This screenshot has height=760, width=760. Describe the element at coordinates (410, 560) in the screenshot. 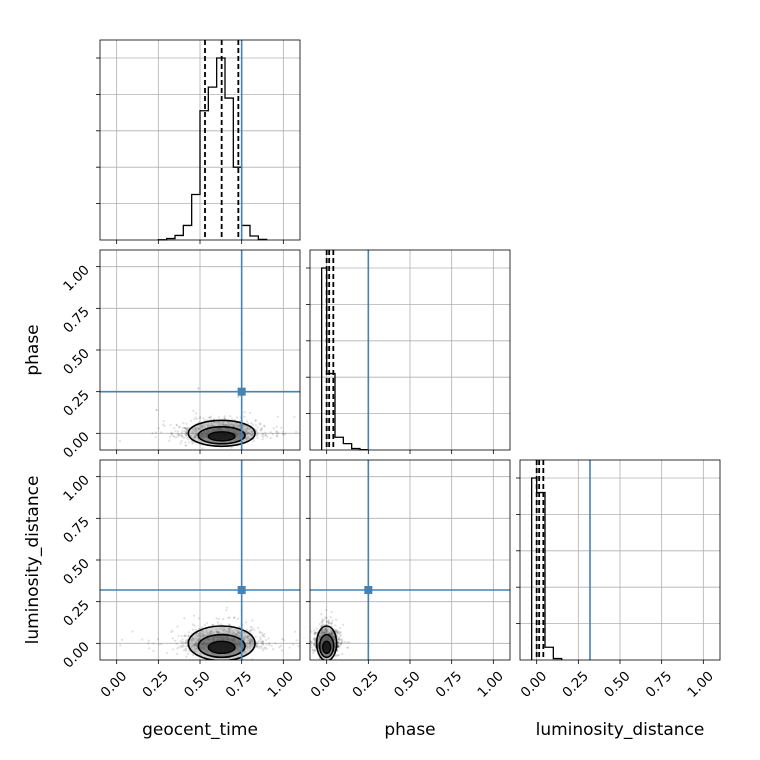

I see `scatter-phase-vs-luminosity_distance-border` at that location.